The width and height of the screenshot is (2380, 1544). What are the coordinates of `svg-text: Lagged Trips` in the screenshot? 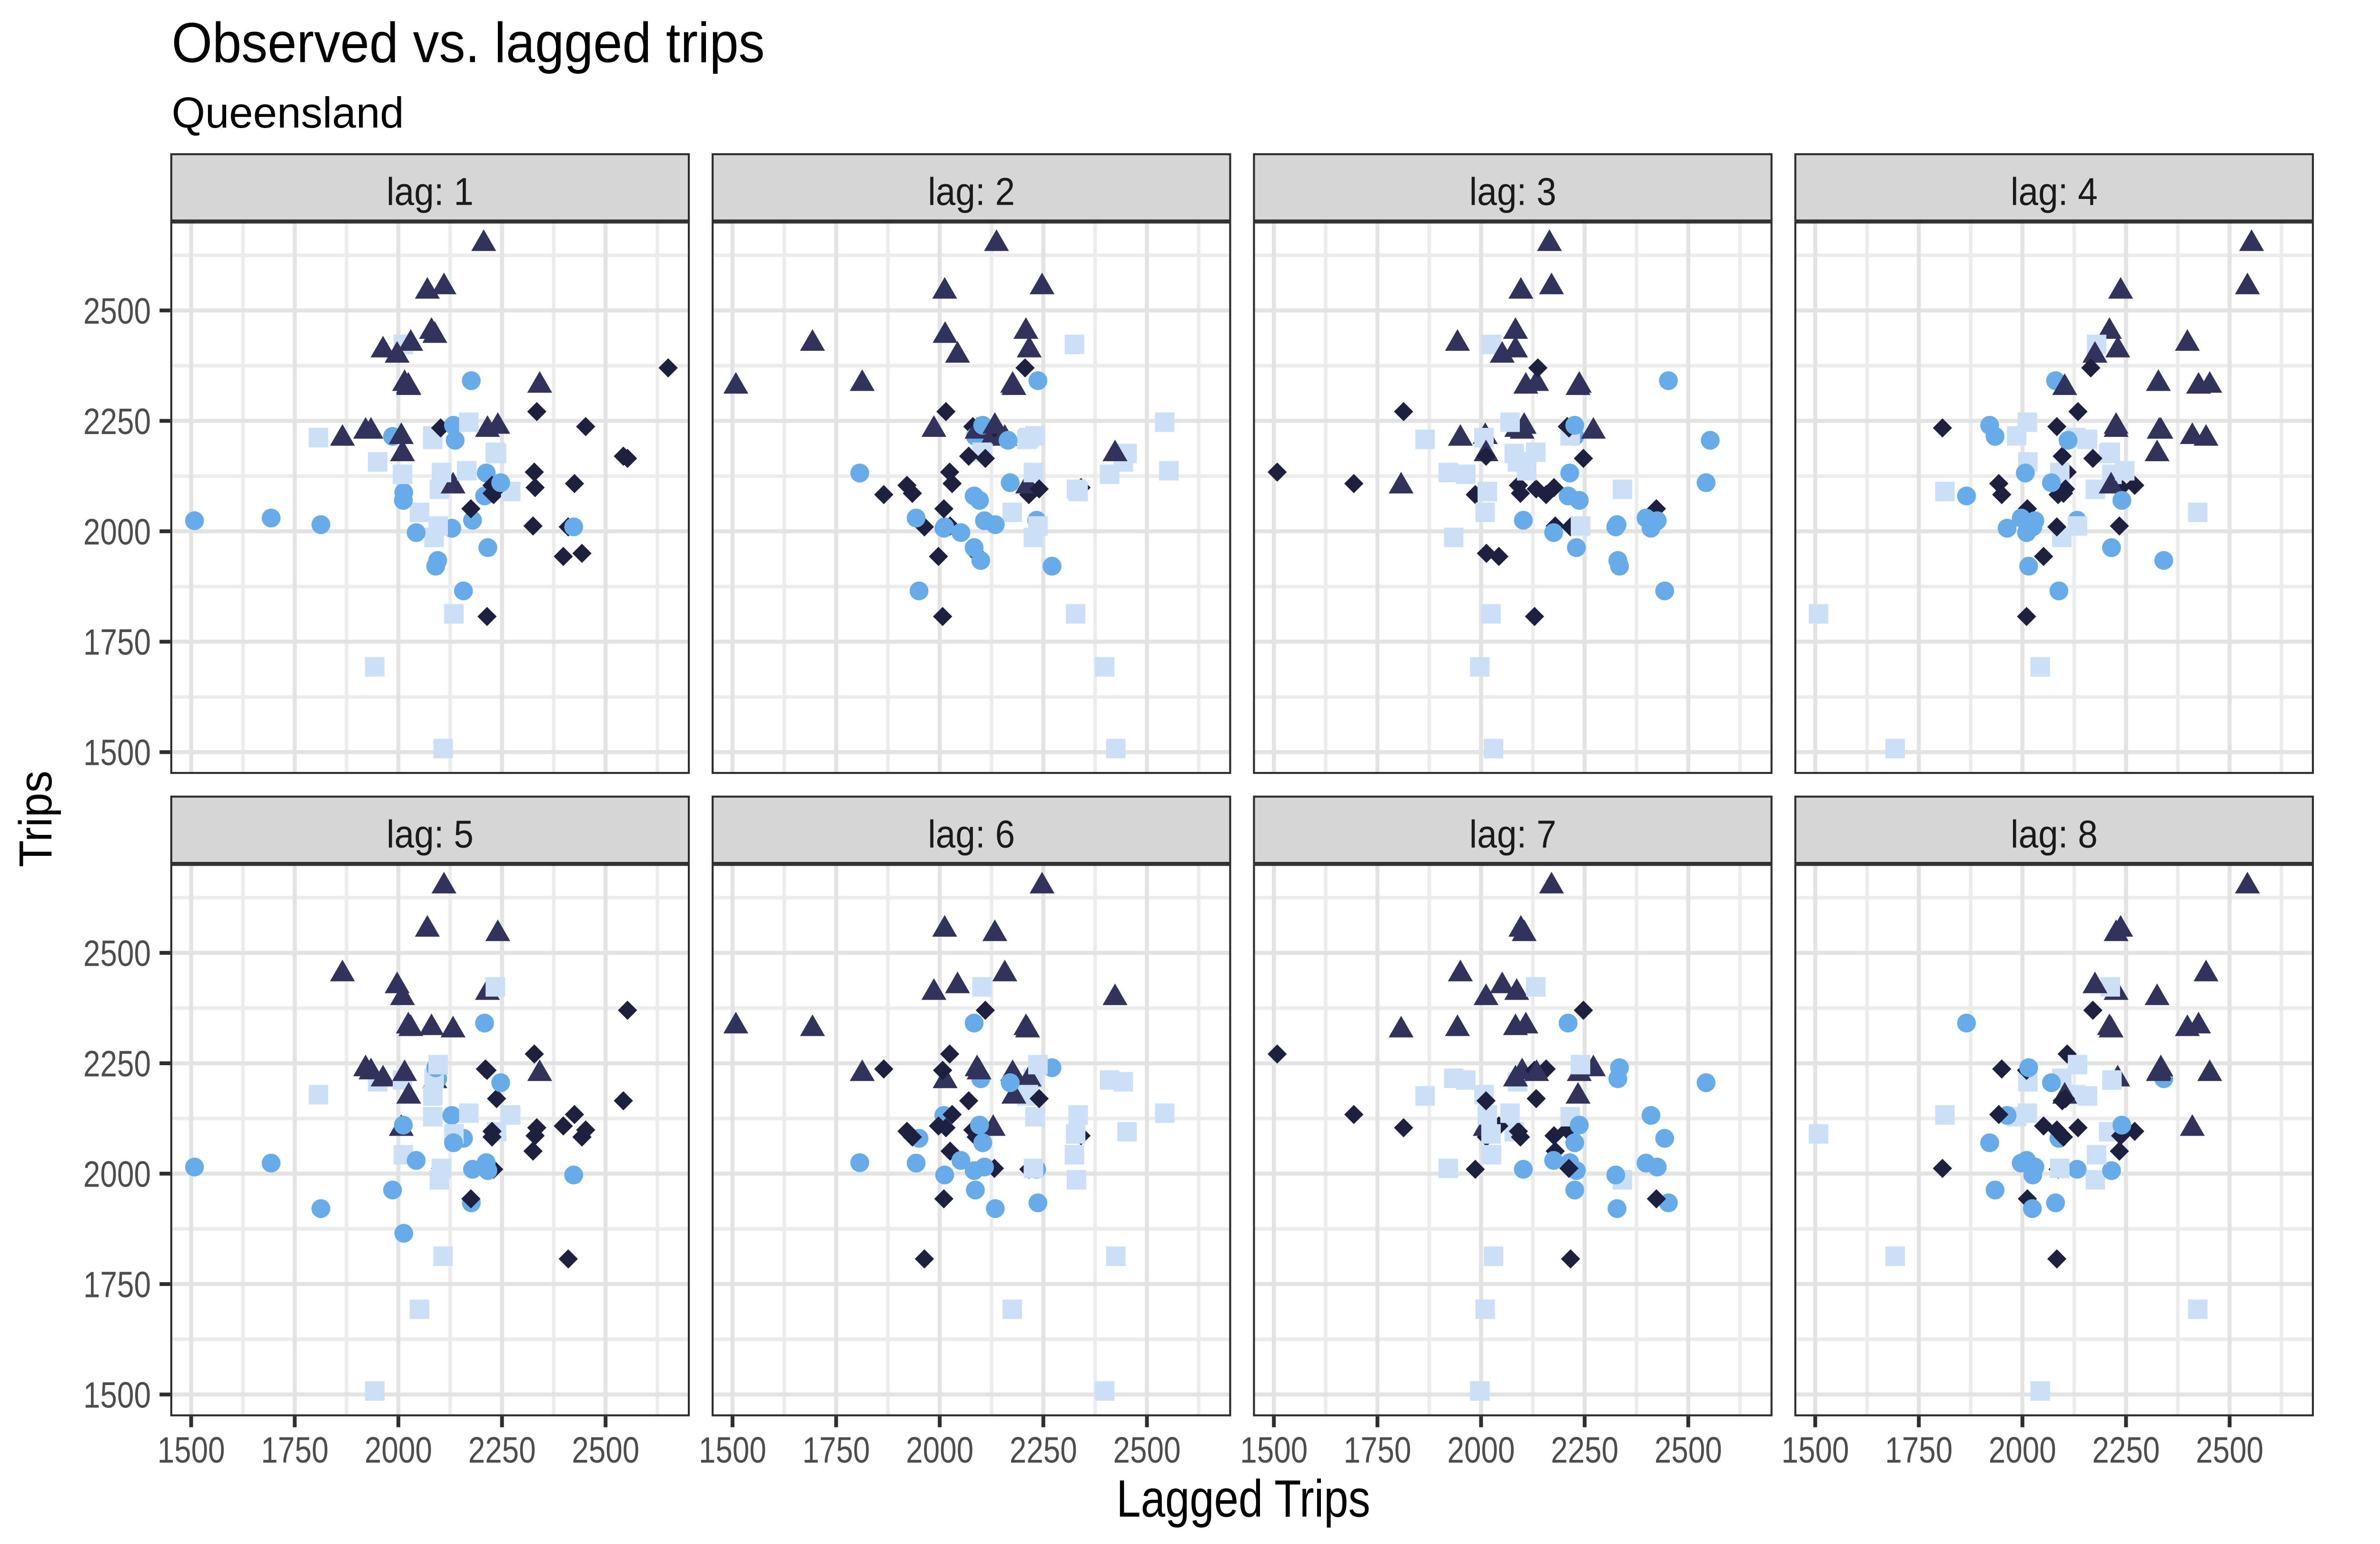 It's located at (1243, 1499).